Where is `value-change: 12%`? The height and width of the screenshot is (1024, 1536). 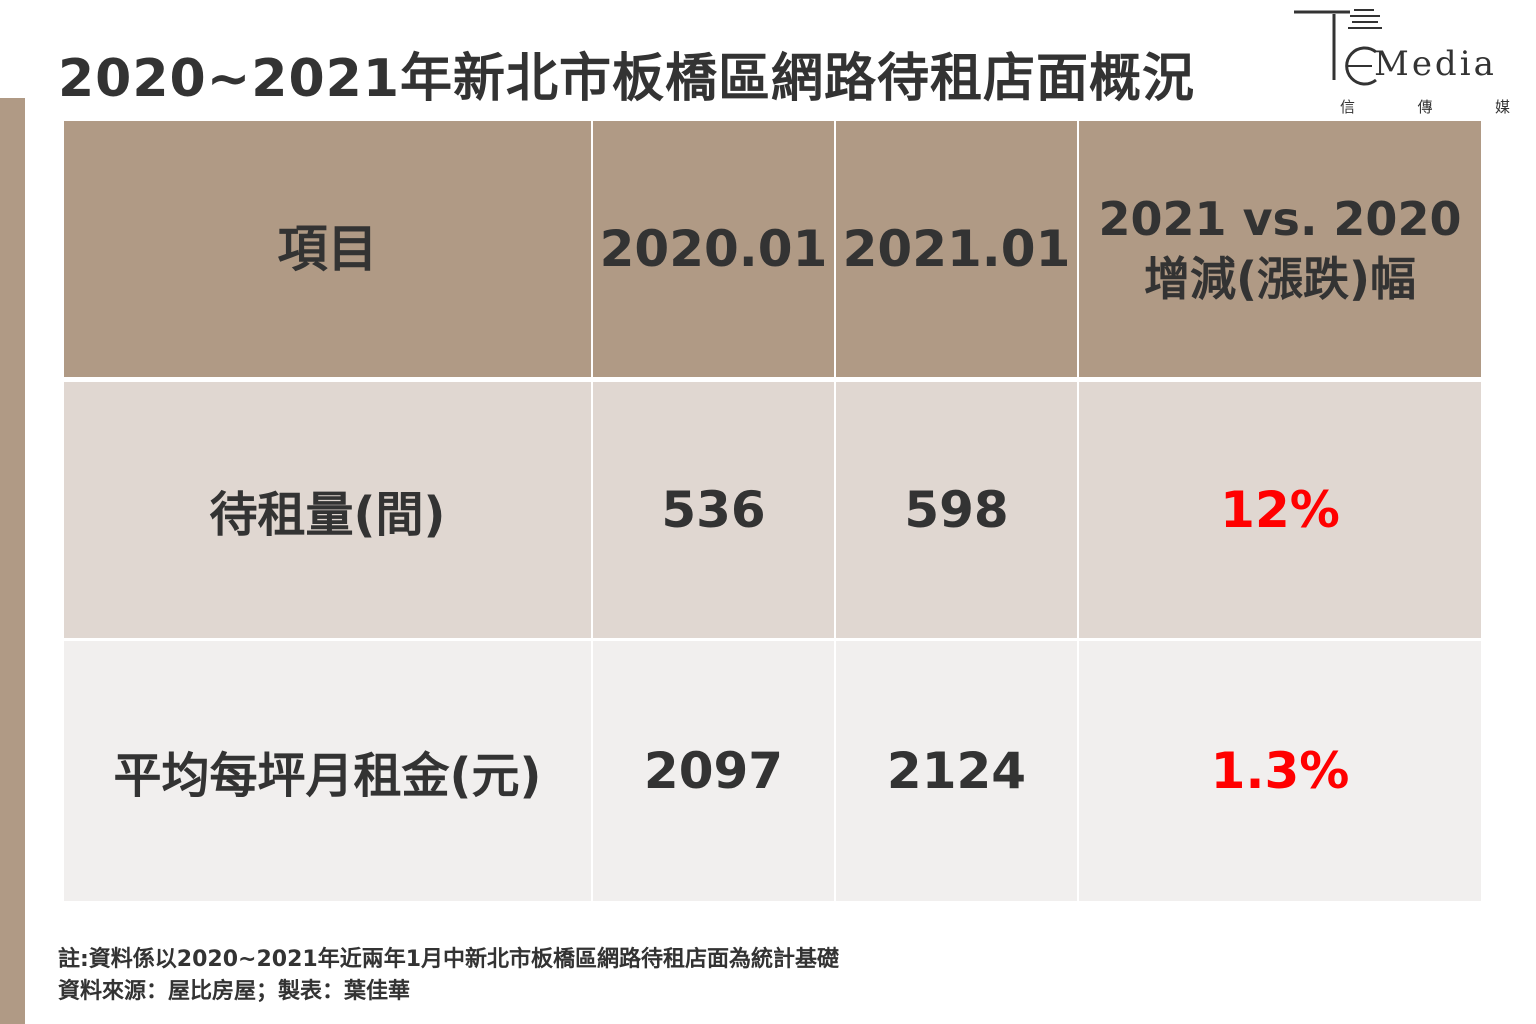
value-change: 12% is located at coordinates (1279, 508).